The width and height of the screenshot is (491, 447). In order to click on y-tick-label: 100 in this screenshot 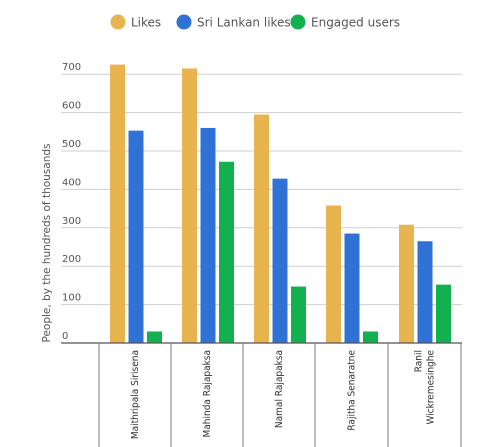, I will do `click(71, 298)`.